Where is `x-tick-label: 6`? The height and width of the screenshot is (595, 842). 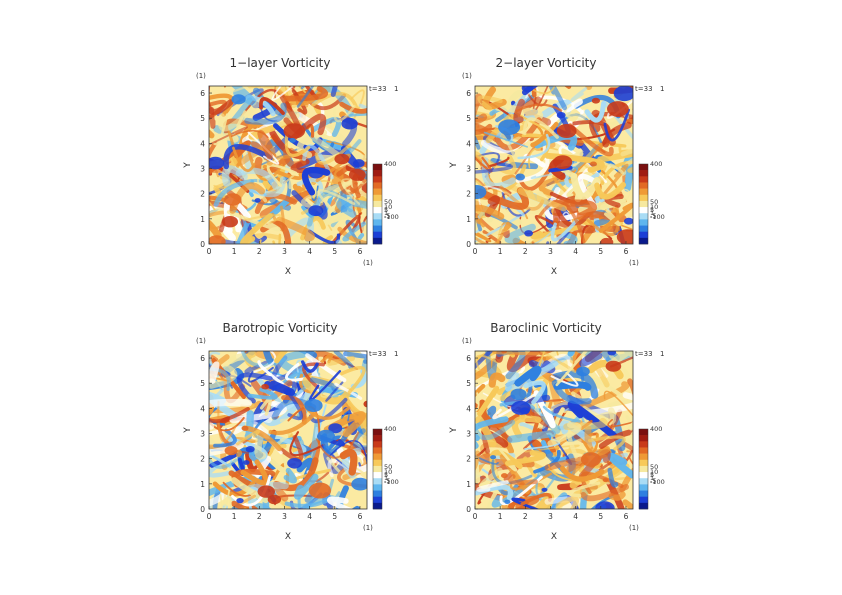 x-tick-label: 6 is located at coordinates (626, 251).